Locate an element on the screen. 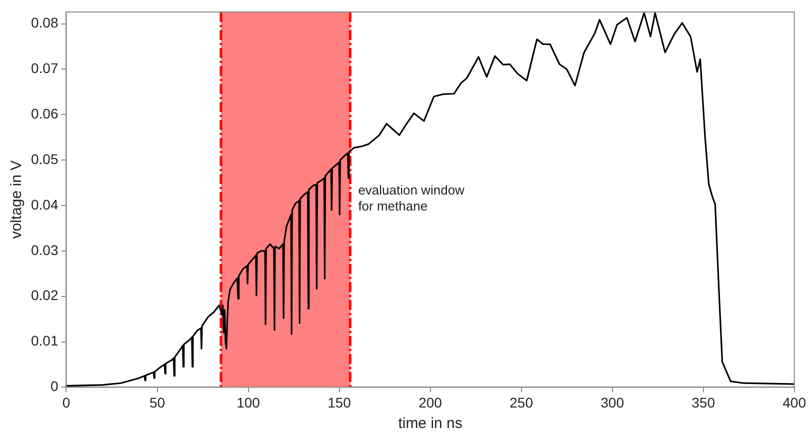 This screenshot has width=809, height=439. x-tick-label: 200 is located at coordinates (430, 402).